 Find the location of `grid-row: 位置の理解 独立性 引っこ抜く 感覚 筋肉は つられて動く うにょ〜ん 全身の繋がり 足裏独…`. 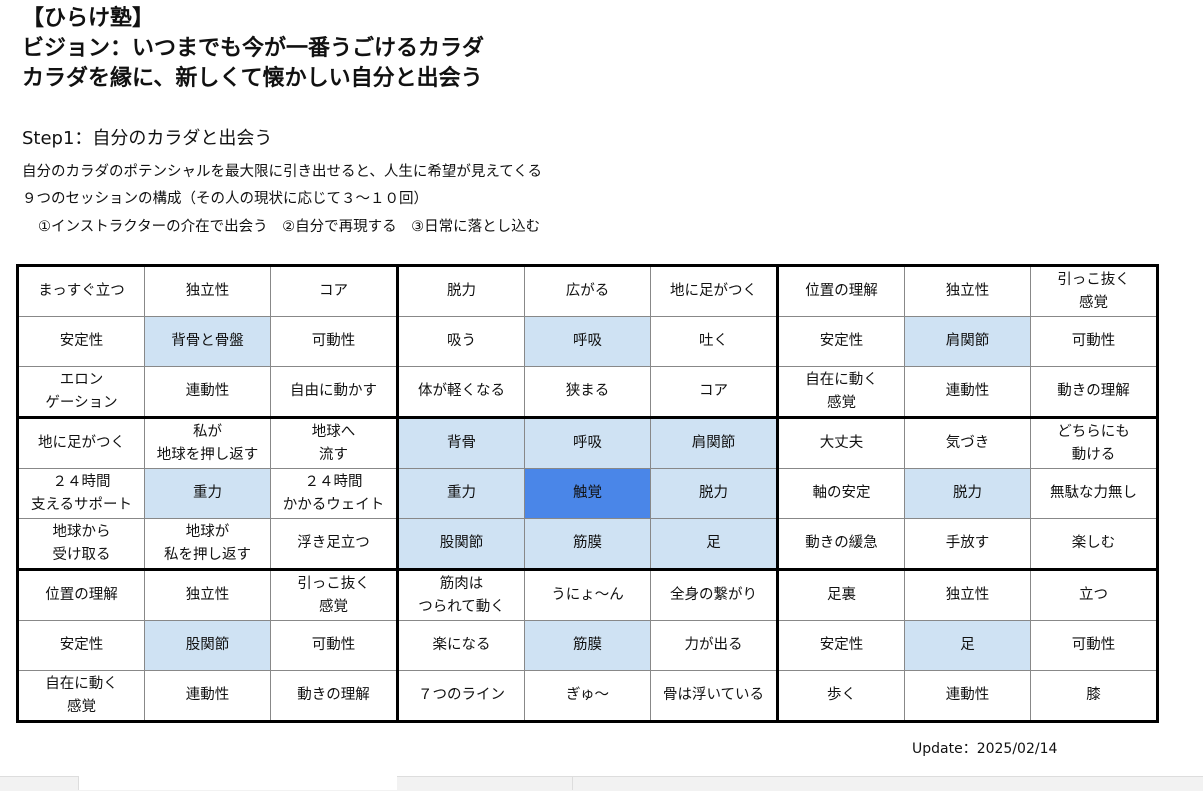

grid-row: 位置の理解 独立性 引っこ抜く 感覚 筋肉は つられて動く うにょ〜ん 全身の繋がり 足裏独… is located at coordinates (587, 594).